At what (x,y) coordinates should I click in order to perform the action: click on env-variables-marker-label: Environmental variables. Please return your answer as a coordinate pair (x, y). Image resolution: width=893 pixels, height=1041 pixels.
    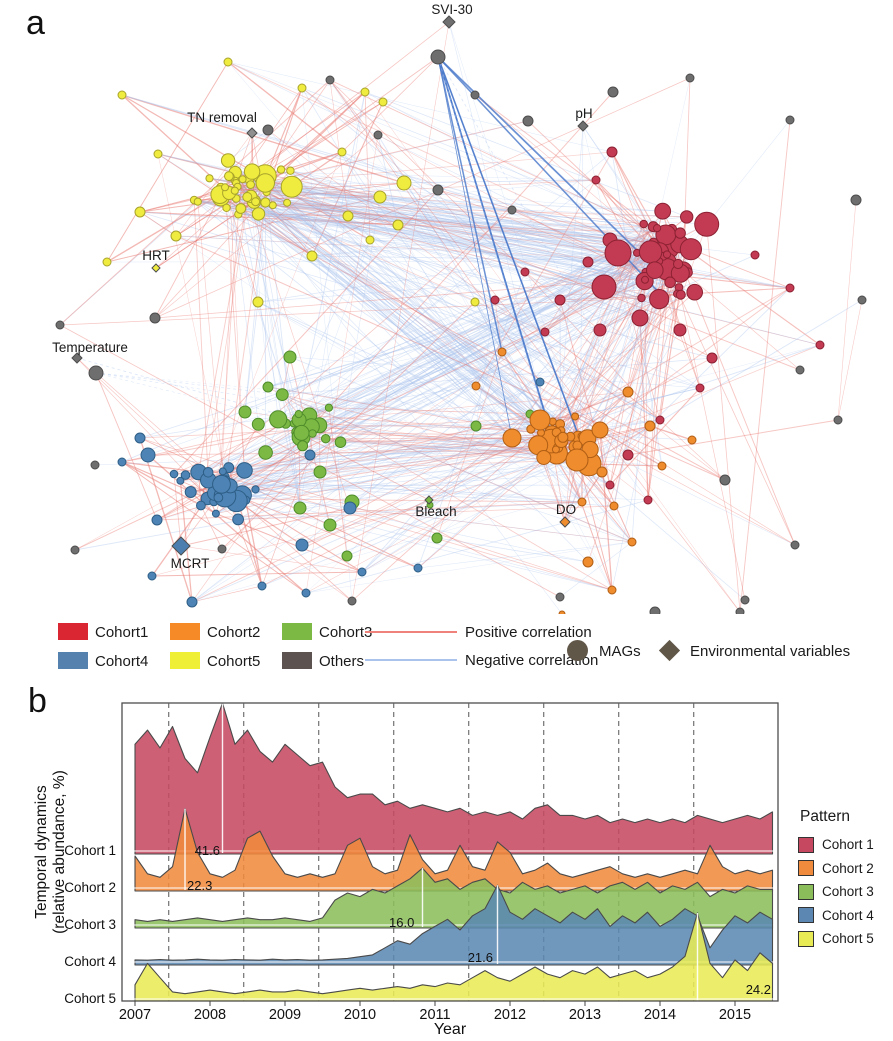
    Looking at the image, I should click on (770, 651).